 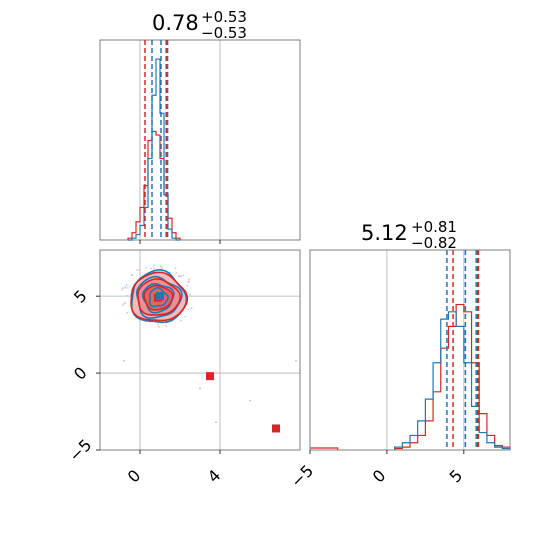 I want to click on x-tick-label-1: 0, so click(x=379, y=476).